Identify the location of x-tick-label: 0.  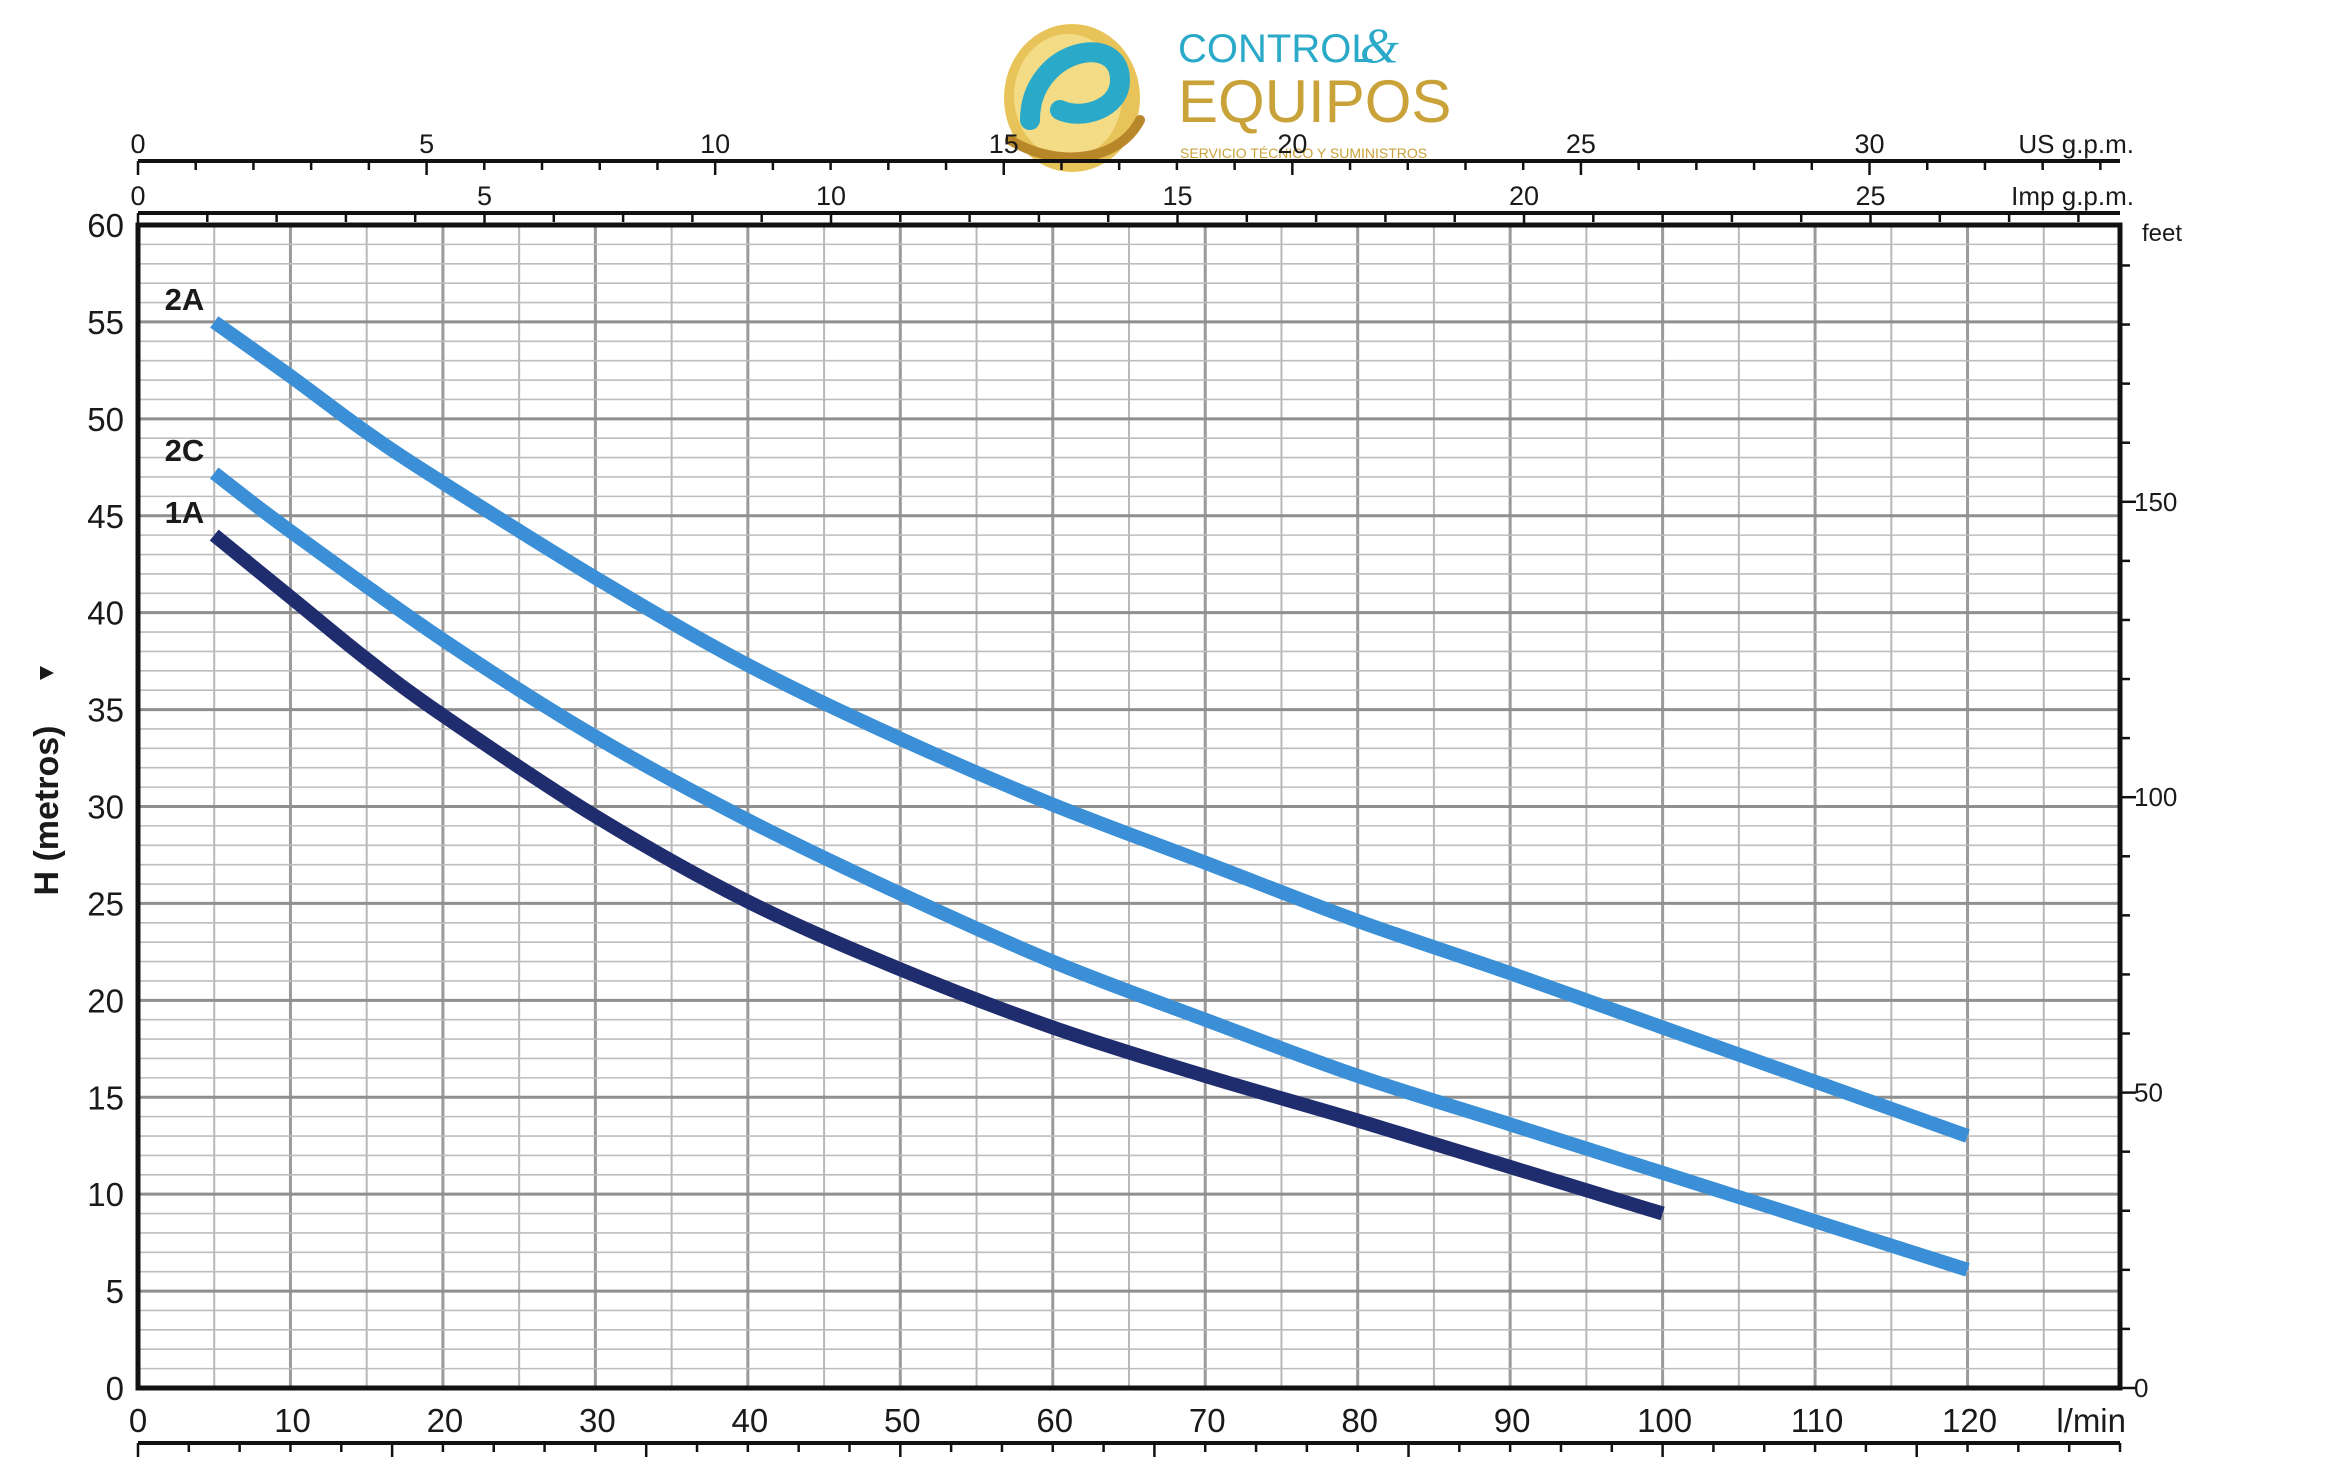
(138, 1420).